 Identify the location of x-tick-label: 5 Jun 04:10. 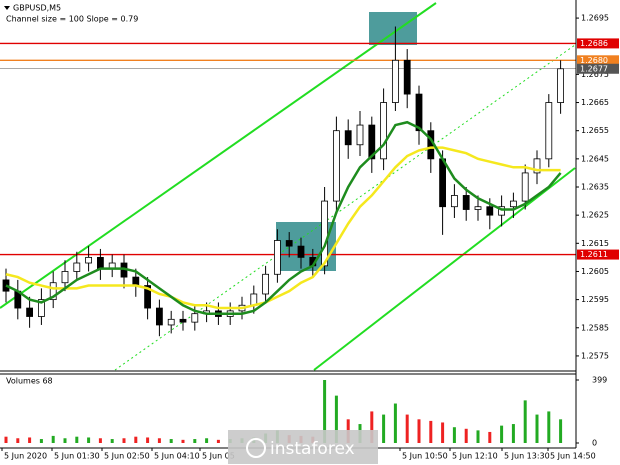
(177, 456).